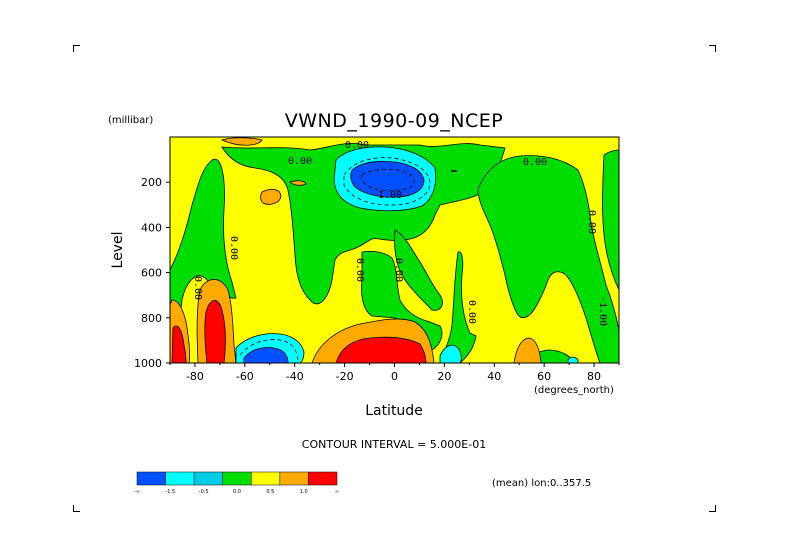 The image size is (789, 558). What do you see at coordinates (712, 508) in the screenshot?
I see `crop-mark-bottom-right` at bounding box center [712, 508].